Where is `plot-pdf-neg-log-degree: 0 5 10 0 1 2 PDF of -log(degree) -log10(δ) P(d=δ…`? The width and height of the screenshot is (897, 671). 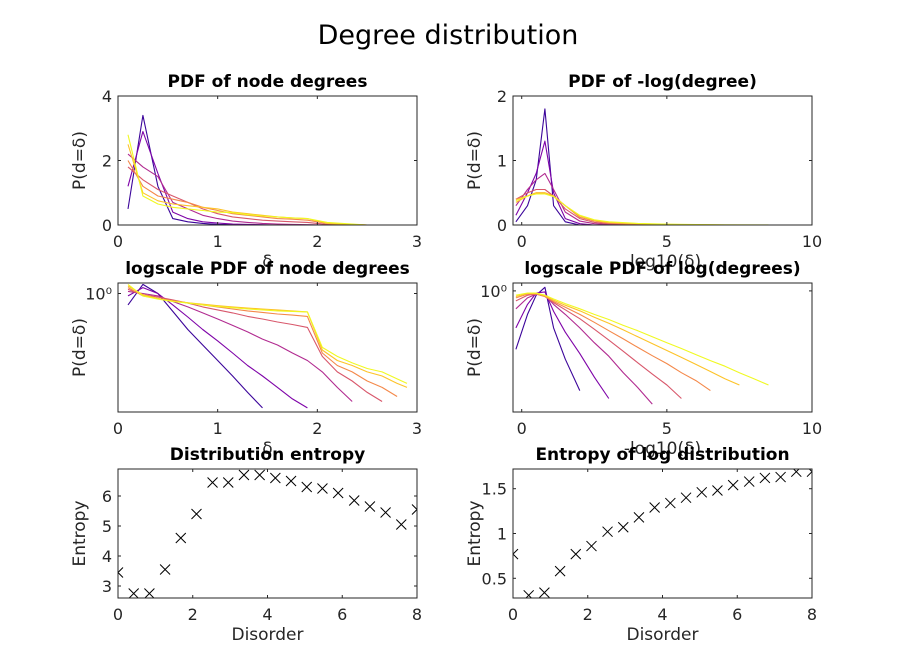
plot-pdf-neg-log-degree: 0 5 10 0 1 2 PDF of -log(degree) -log10(δ) P(d=δ… is located at coordinates (643, 172).